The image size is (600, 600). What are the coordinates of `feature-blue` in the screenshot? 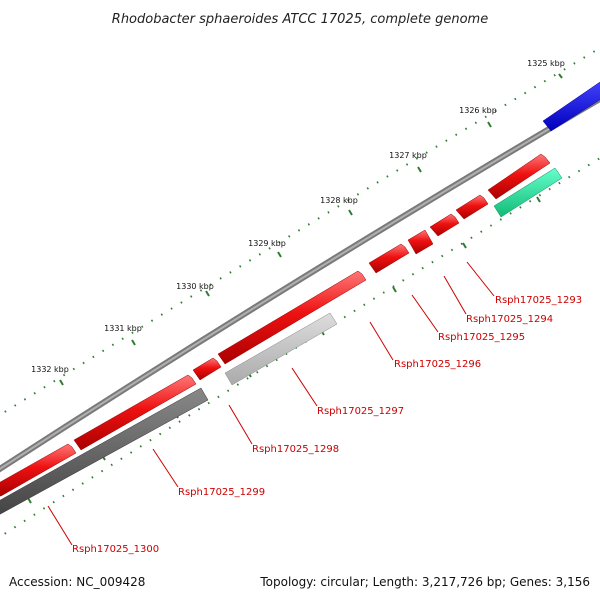 It's located at (571, 106).